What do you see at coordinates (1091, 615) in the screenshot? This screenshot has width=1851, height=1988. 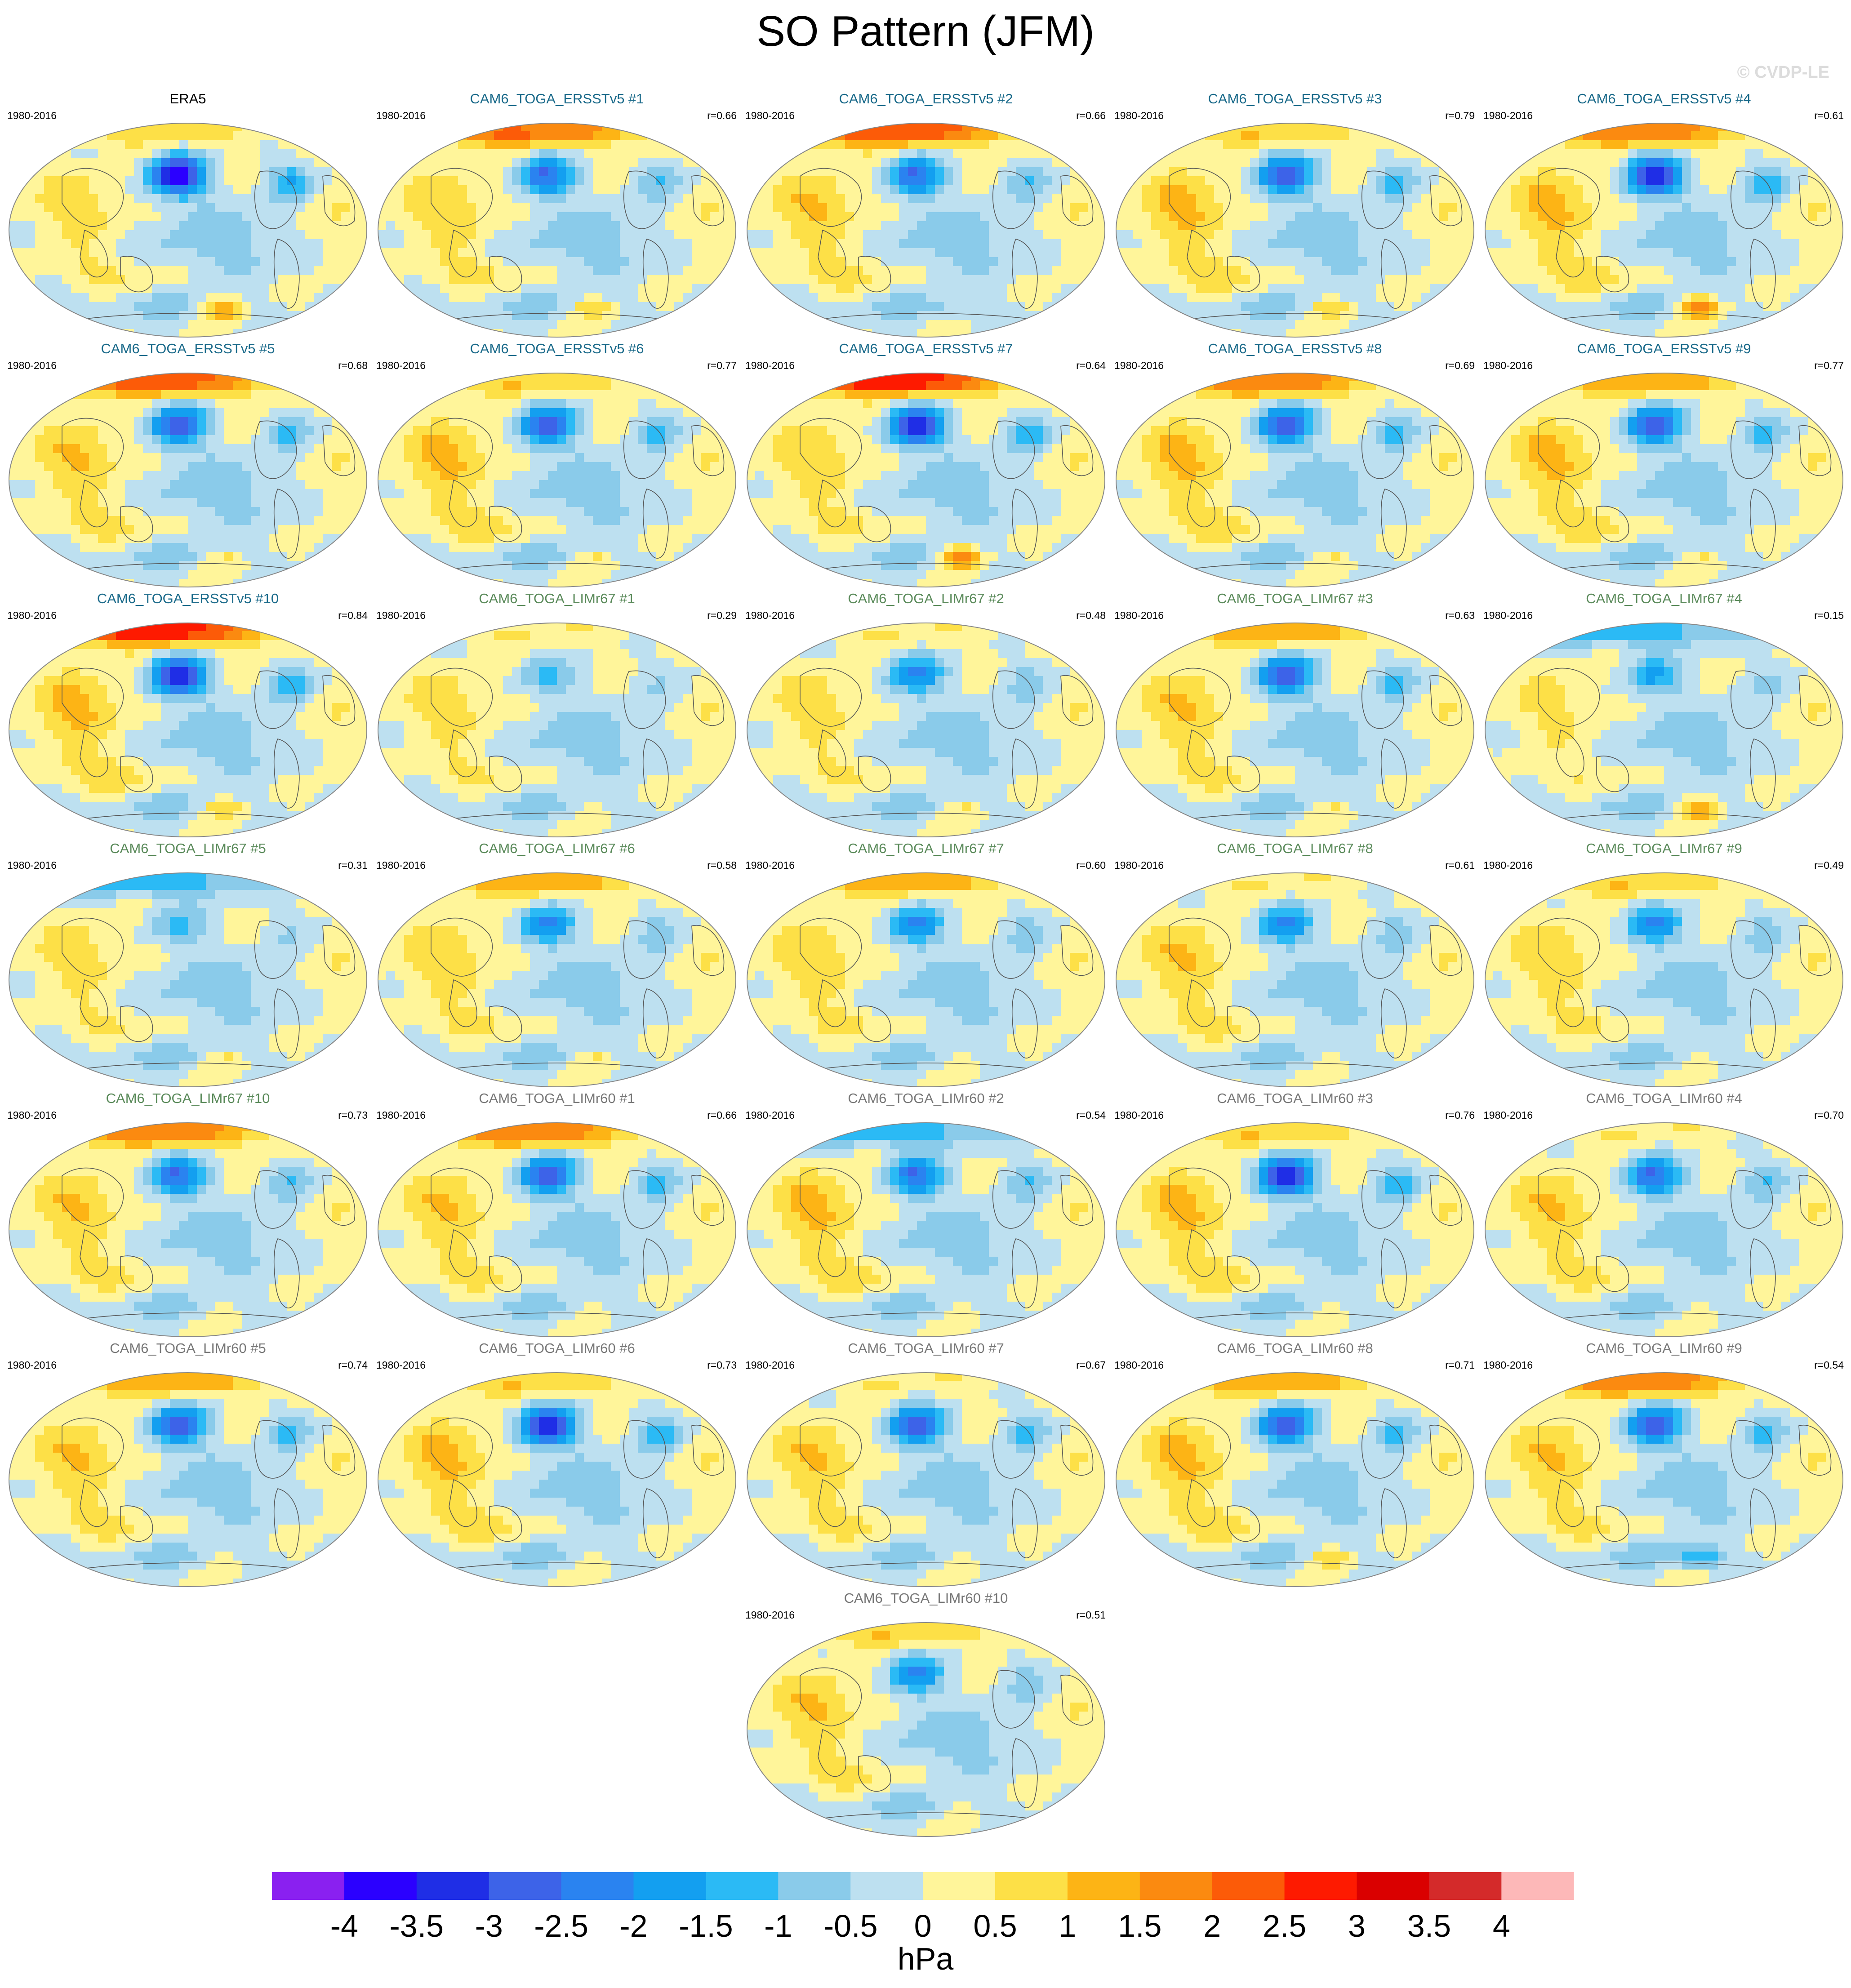 I see `pattern-correlation: r=0.48` at bounding box center [1091, 615].